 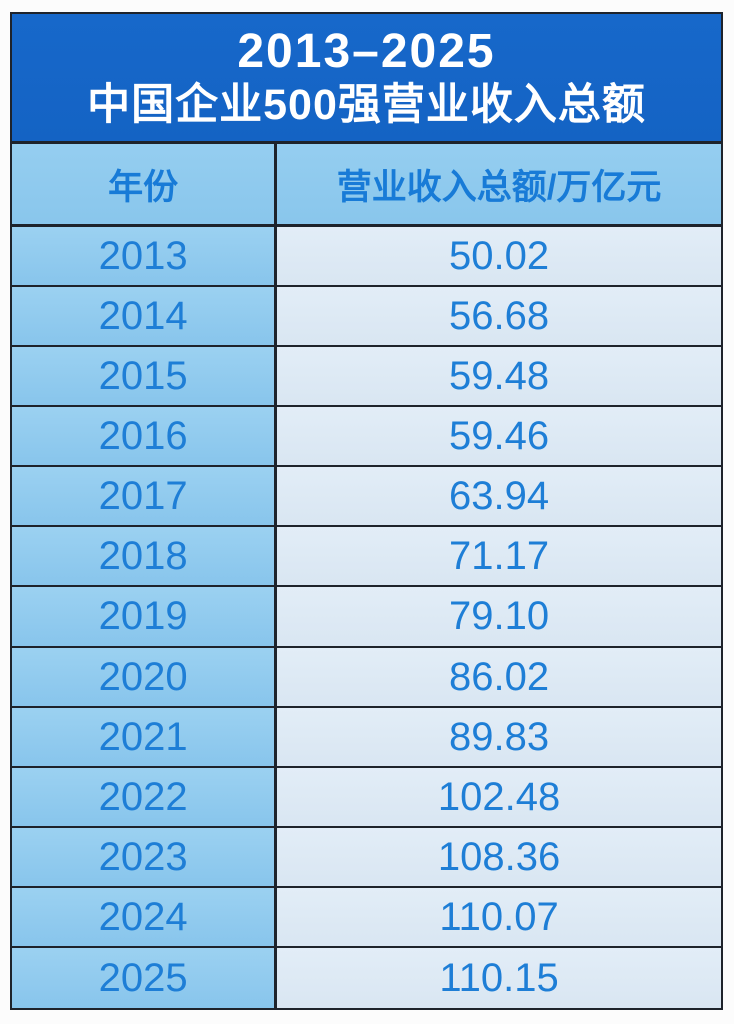 I want to click on year-cell: 2020, so click(x=145, y=676).